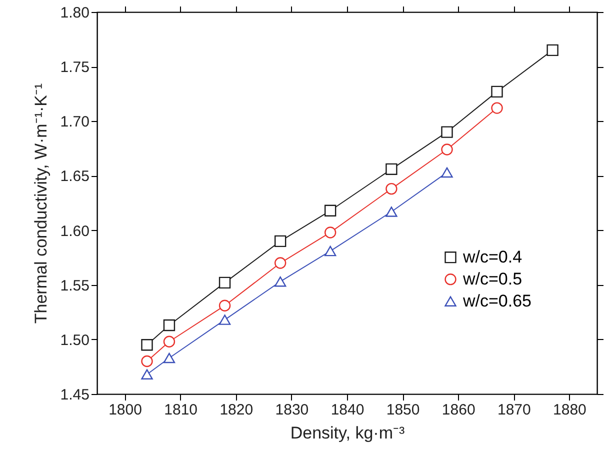  What do you see at coordinates (75, 13) in the screenshot?
I see `y-tick-label: 1.80` at bounding box center [75, 13].